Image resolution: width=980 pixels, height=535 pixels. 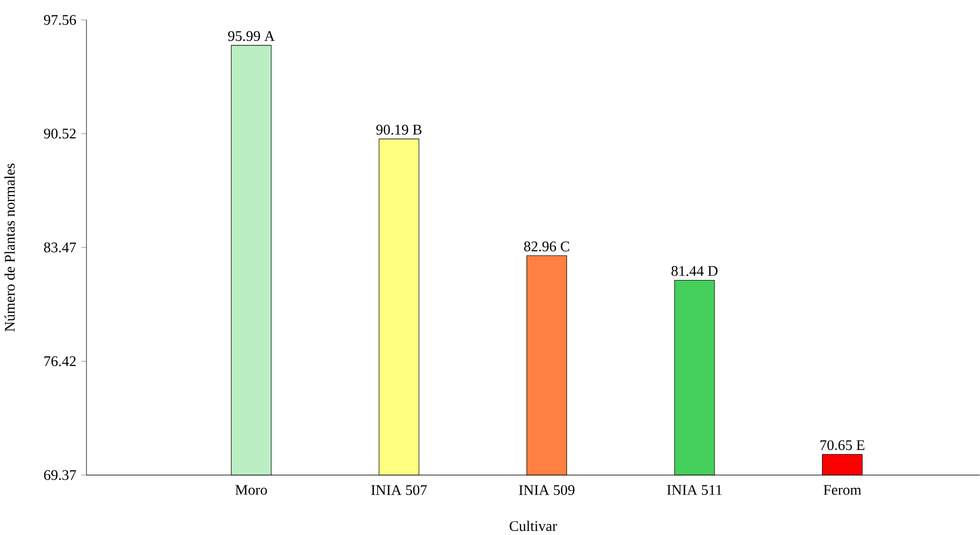 I want to click on x-tick-label: INIA 511, so click(x=694, y=489).